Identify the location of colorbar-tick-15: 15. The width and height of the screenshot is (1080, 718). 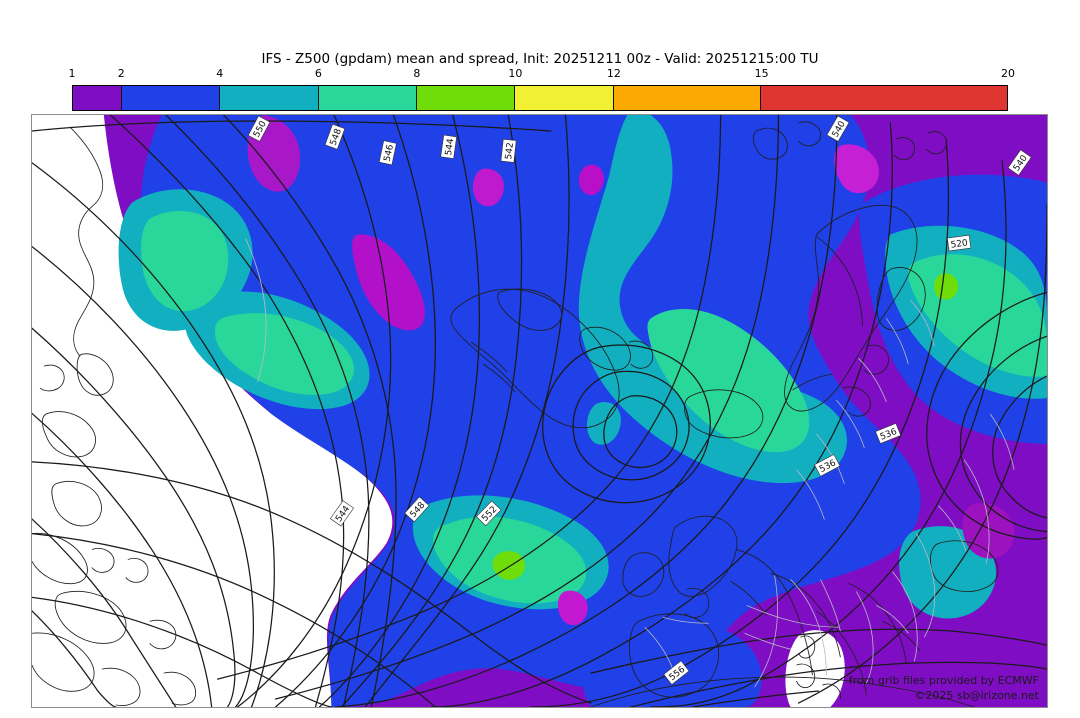
(761, 73).